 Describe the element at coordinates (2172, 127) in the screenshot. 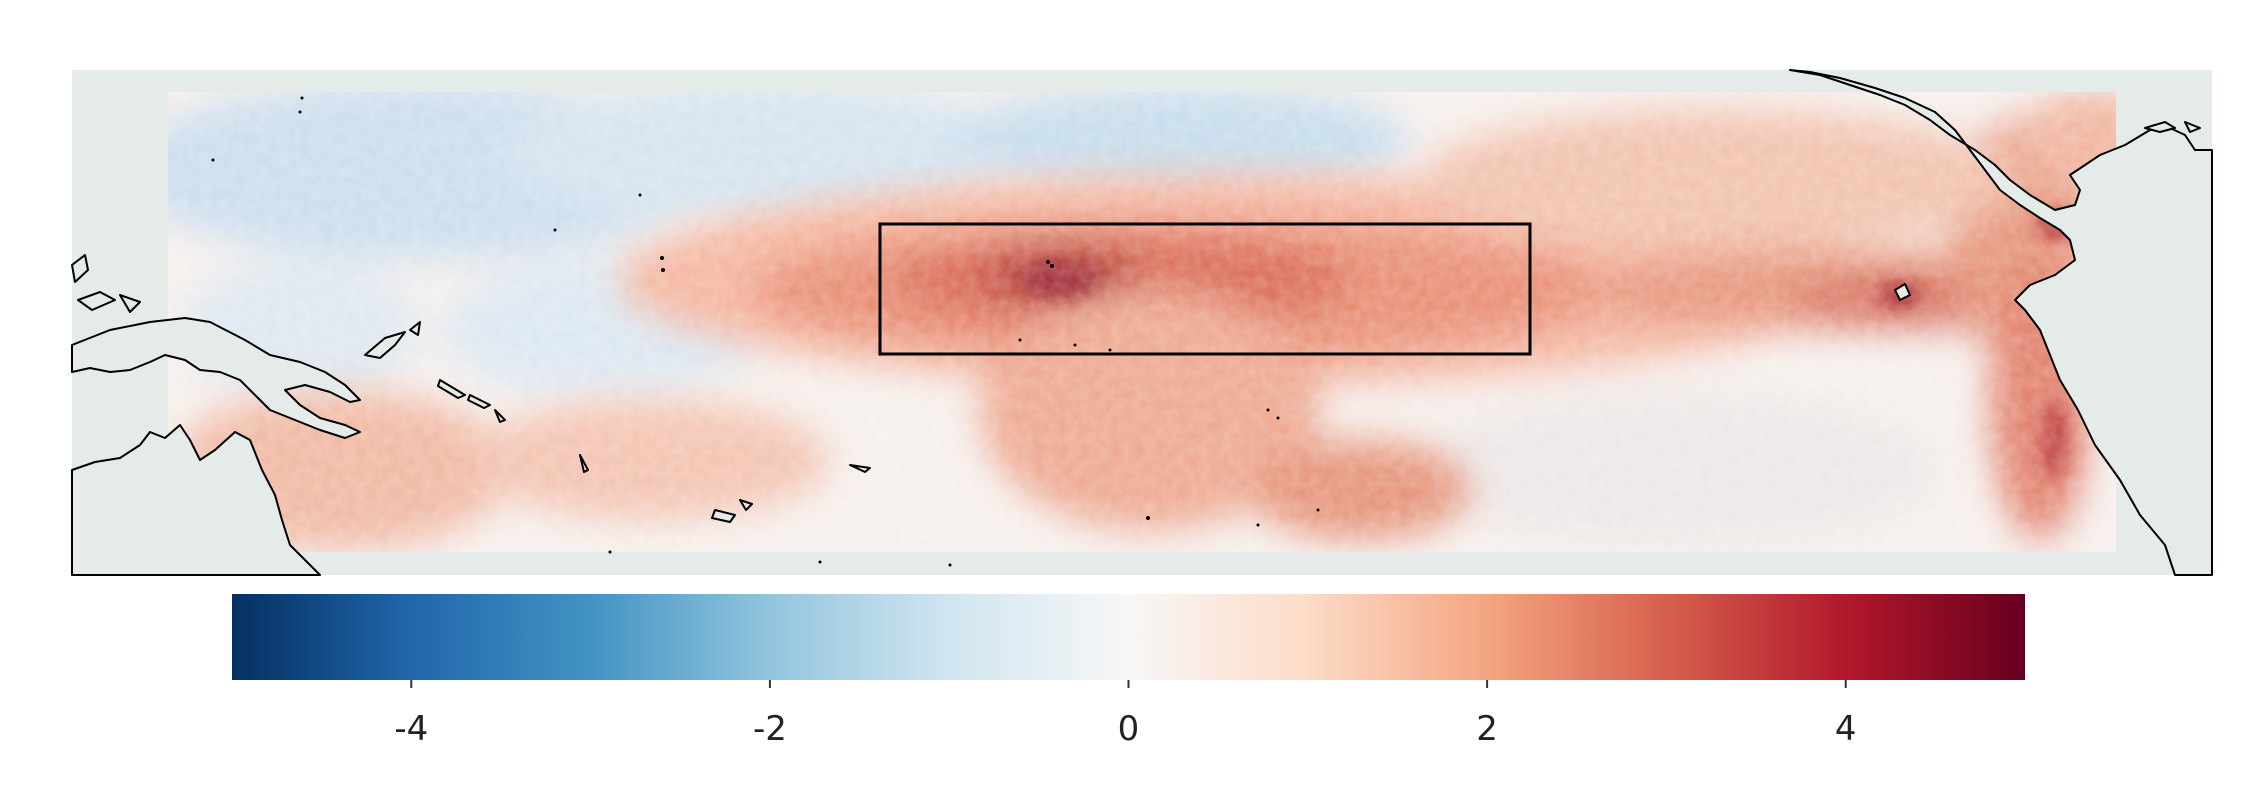

I see `coastline-caribbean` at that location.